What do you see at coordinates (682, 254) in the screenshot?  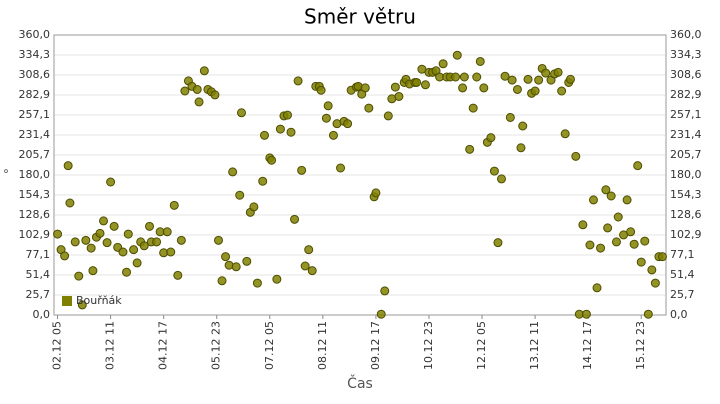 I see `y2-tick-label: 77,1` at bounding box center [682, 254].